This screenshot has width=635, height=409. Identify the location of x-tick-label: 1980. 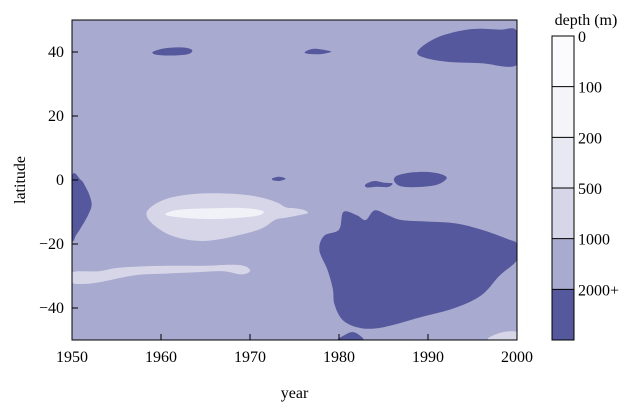
(339, 357).